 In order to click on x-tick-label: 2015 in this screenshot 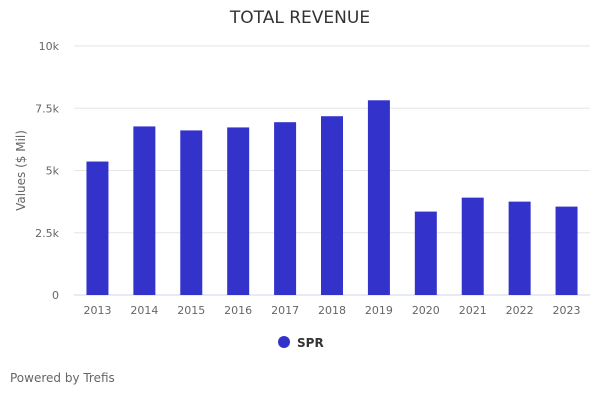, I will do `click(191, 310)`.